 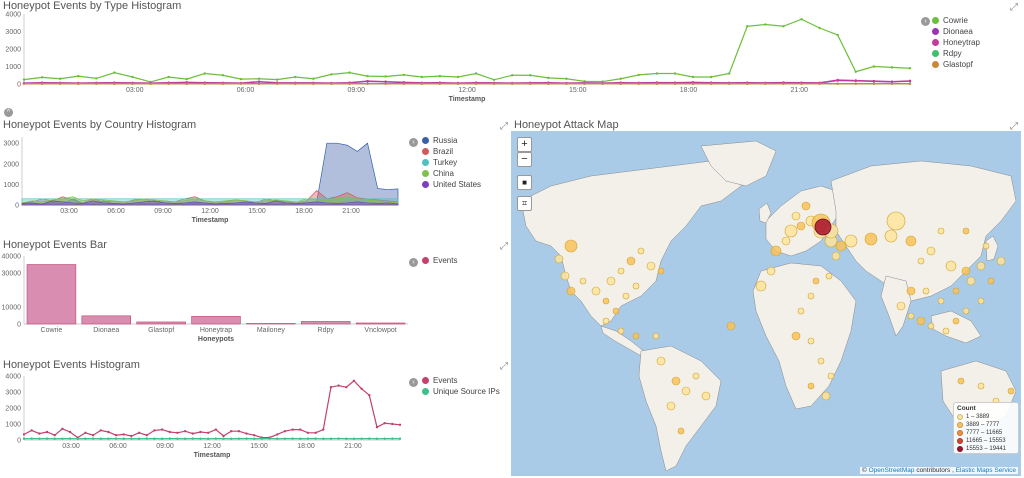 I want to click on events-hist-legend: Events Unique Source IPs, so click(x=461, y=386).